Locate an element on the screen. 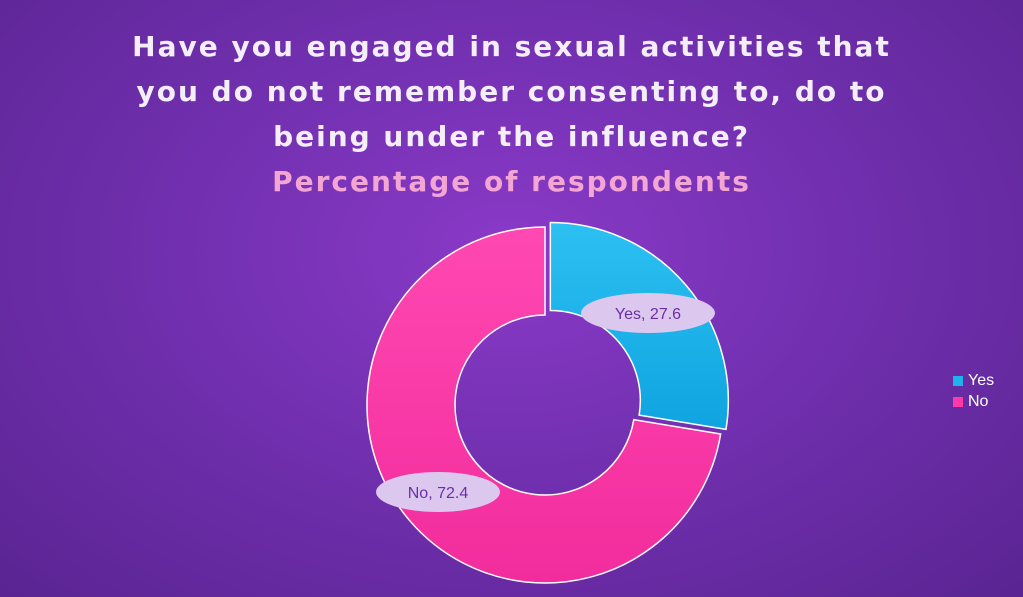  data-label-text: No, 72.4 is located at coordinates (438, 493).